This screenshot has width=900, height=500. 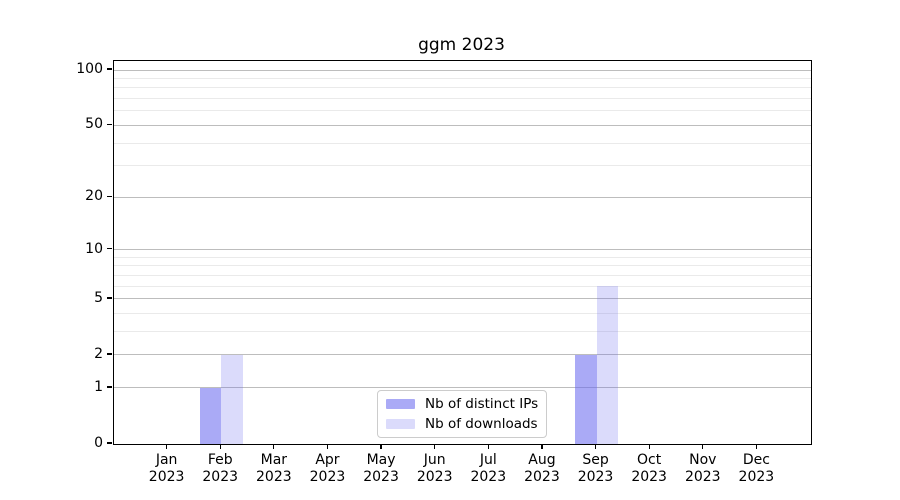 What do you see at coordinates (210, 415) in the screenshot?
I see `bar-distinct-ips-feb` at bounding box center [210, 415].